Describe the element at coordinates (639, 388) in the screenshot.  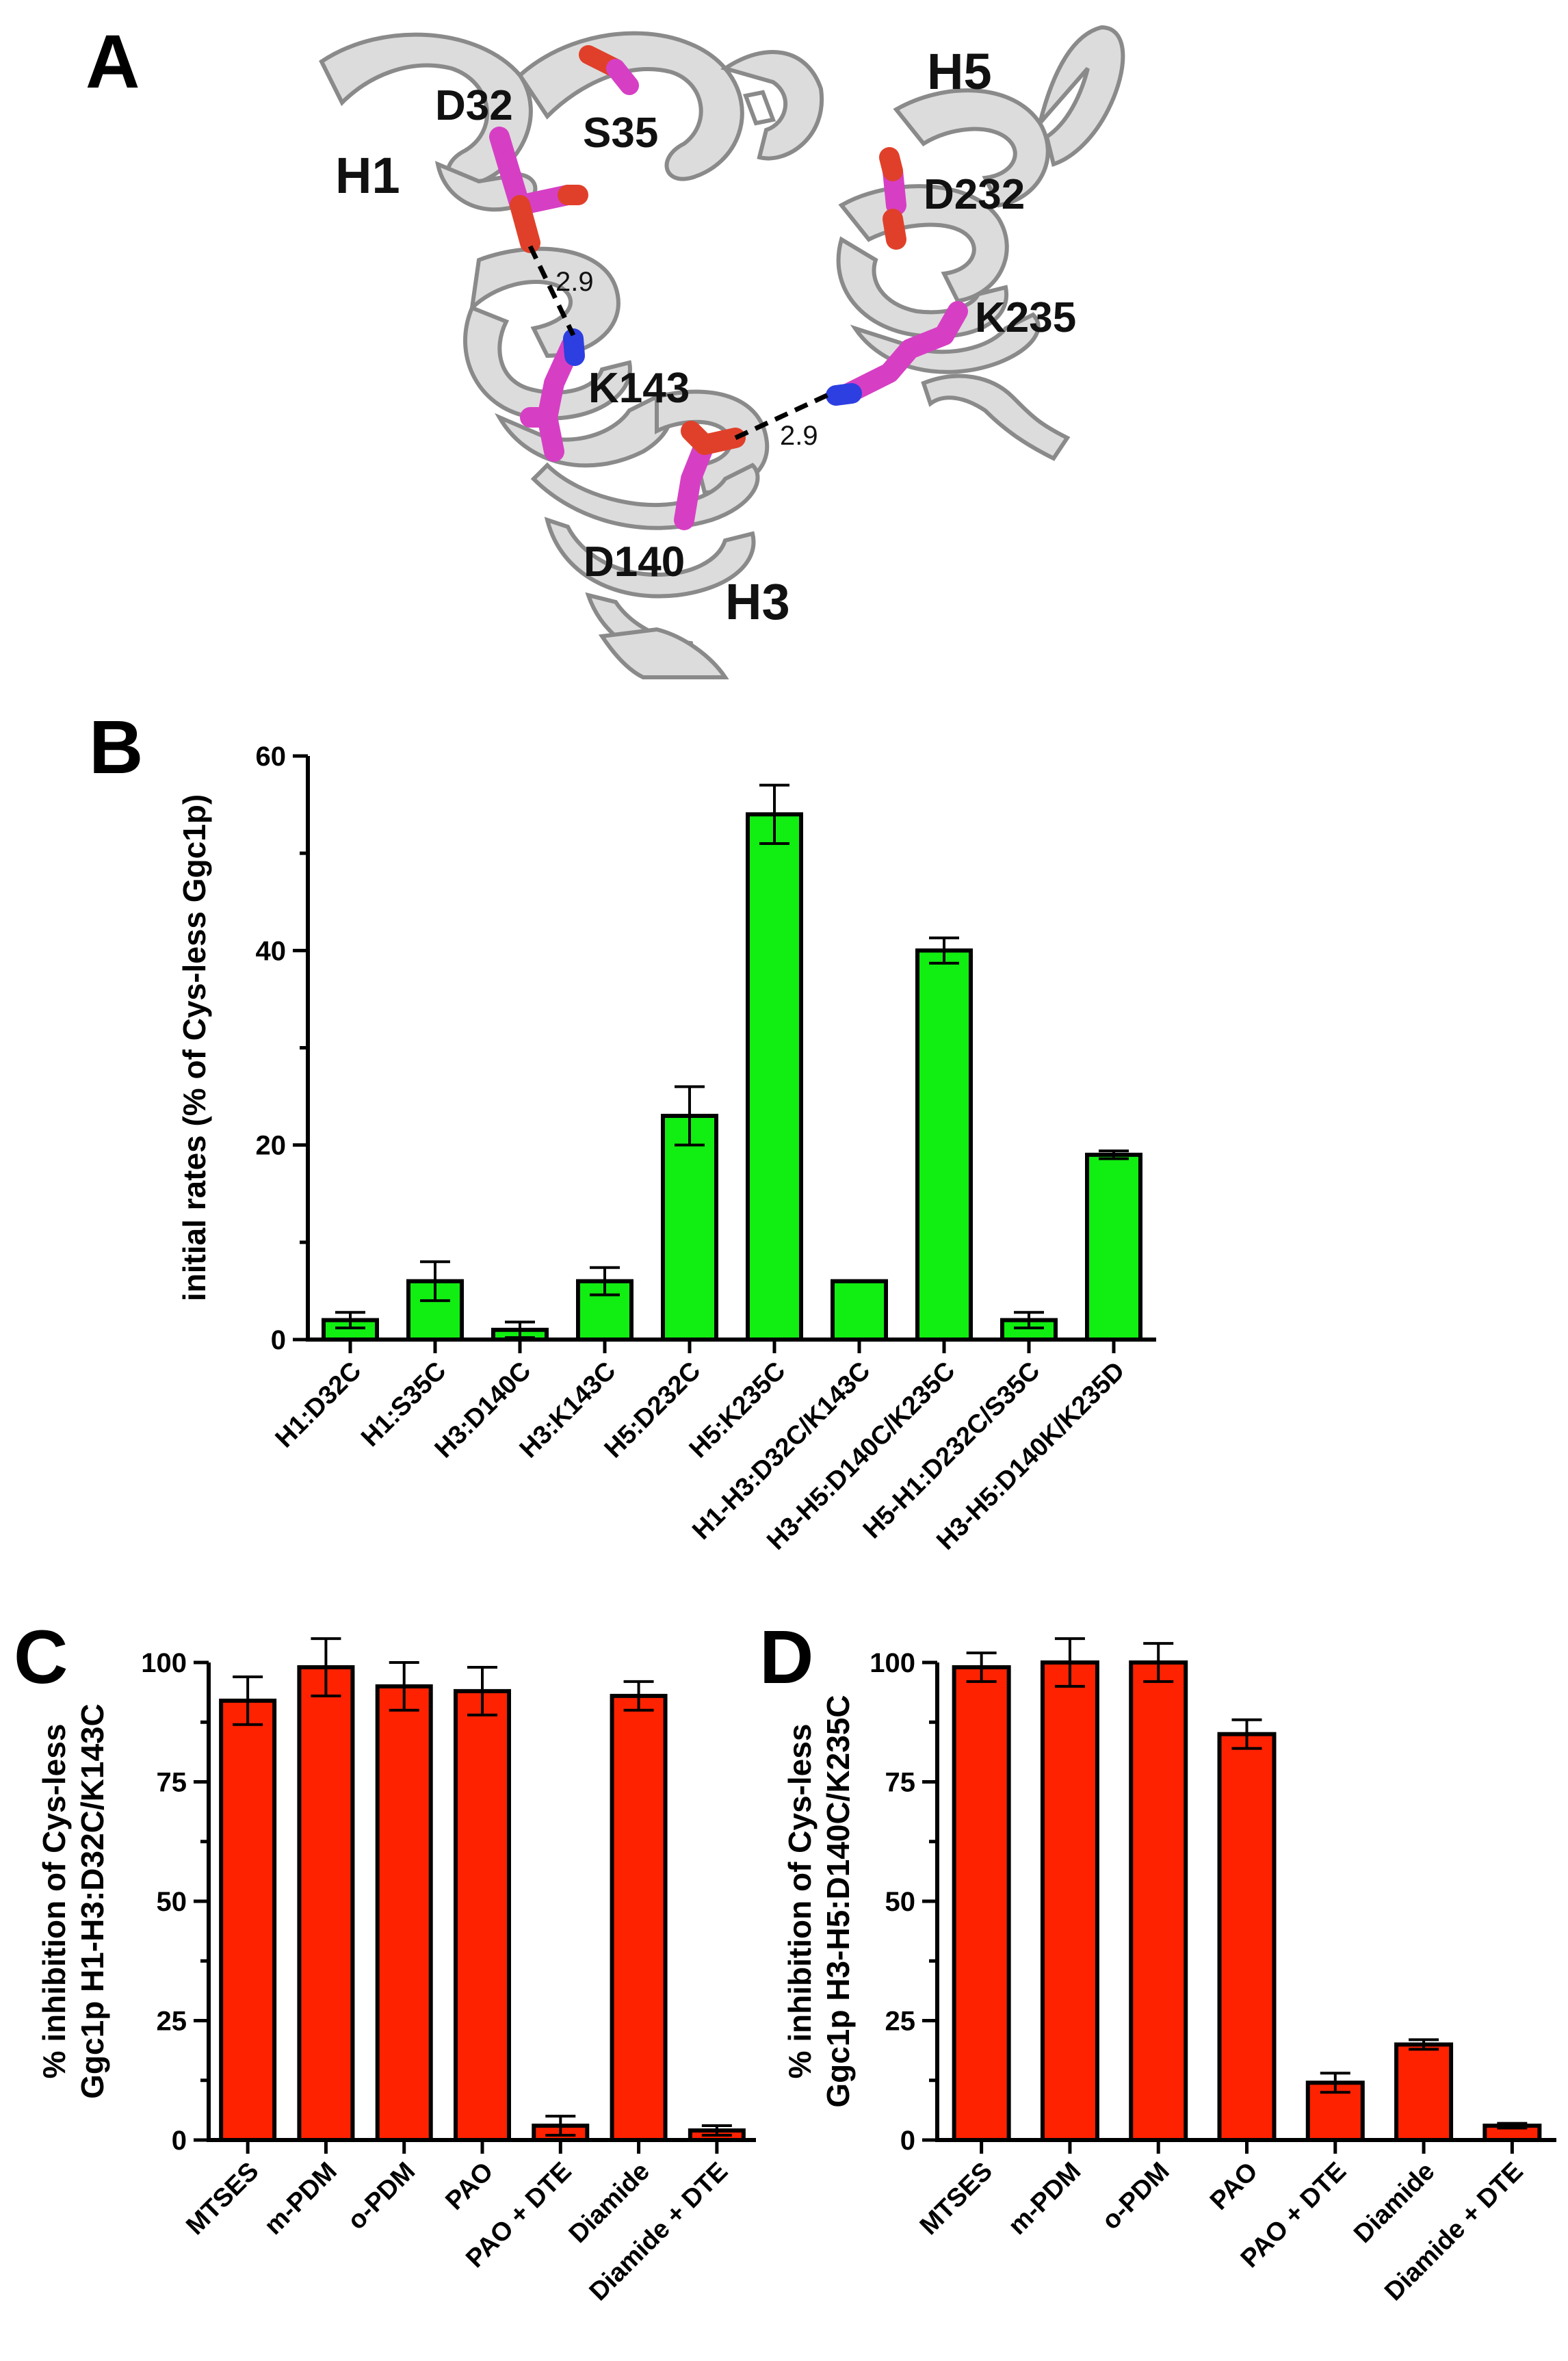
I see `residue-label-k143: K143` at that location.